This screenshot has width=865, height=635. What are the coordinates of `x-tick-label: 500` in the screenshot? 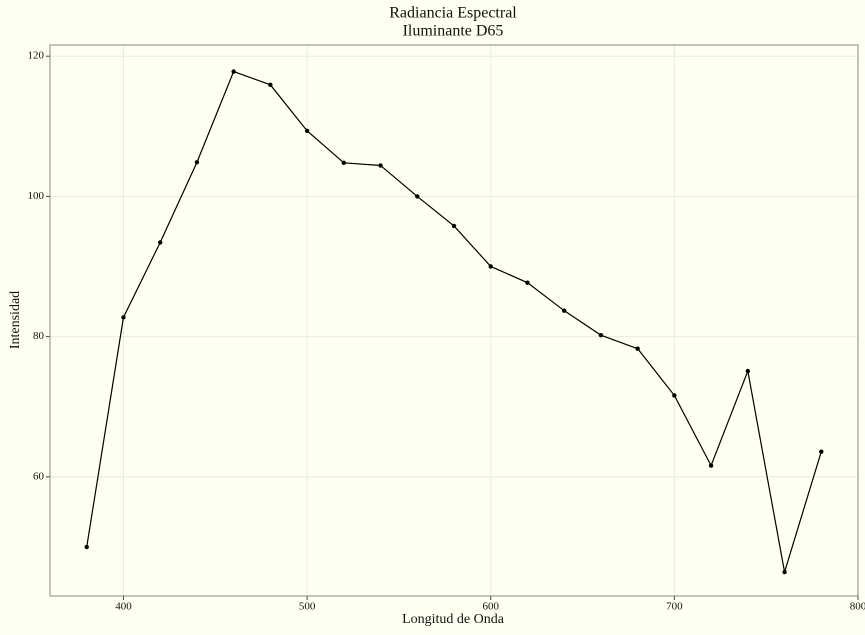 It's located at (307, 607).